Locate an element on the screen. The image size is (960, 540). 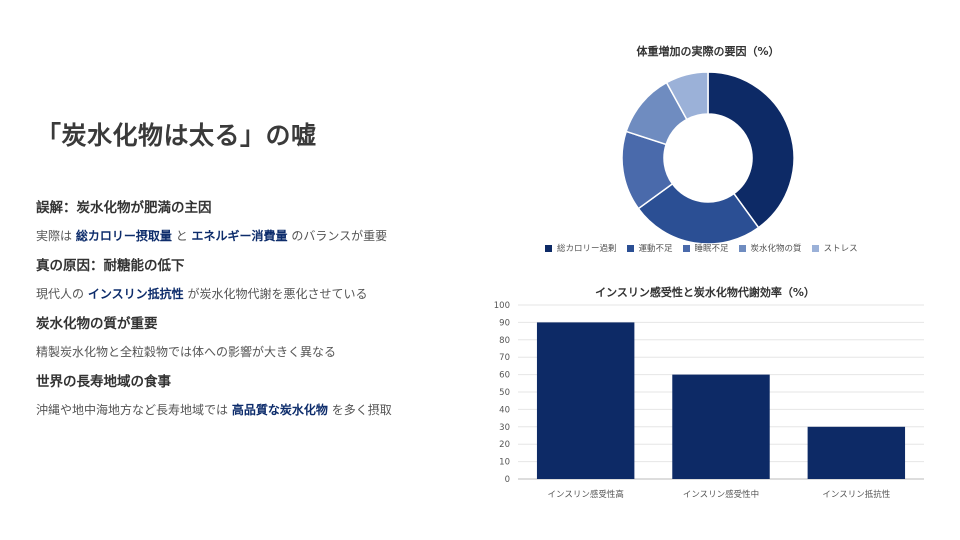
x-tick-label: インスリン抵抗性 is located at coordinates (856, 494).